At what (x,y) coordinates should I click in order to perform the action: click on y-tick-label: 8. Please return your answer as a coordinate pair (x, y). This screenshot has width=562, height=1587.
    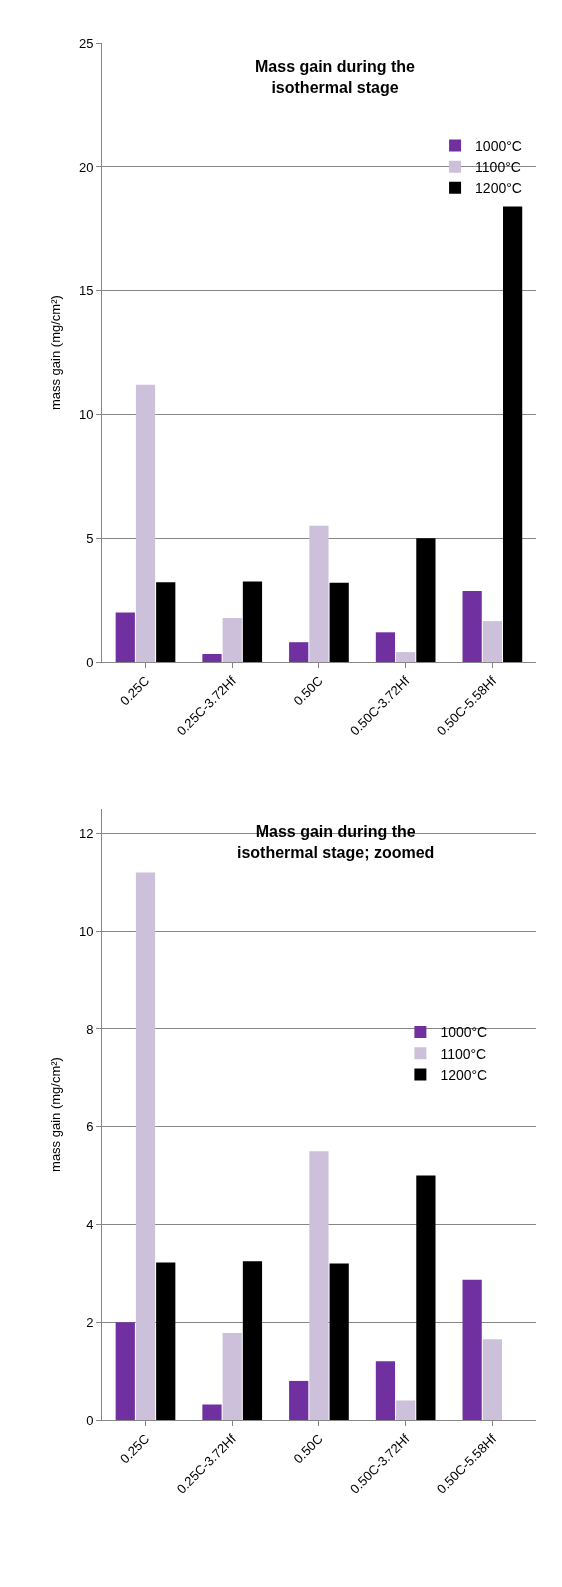
    Looking at the image, I should click on (90, 1029).